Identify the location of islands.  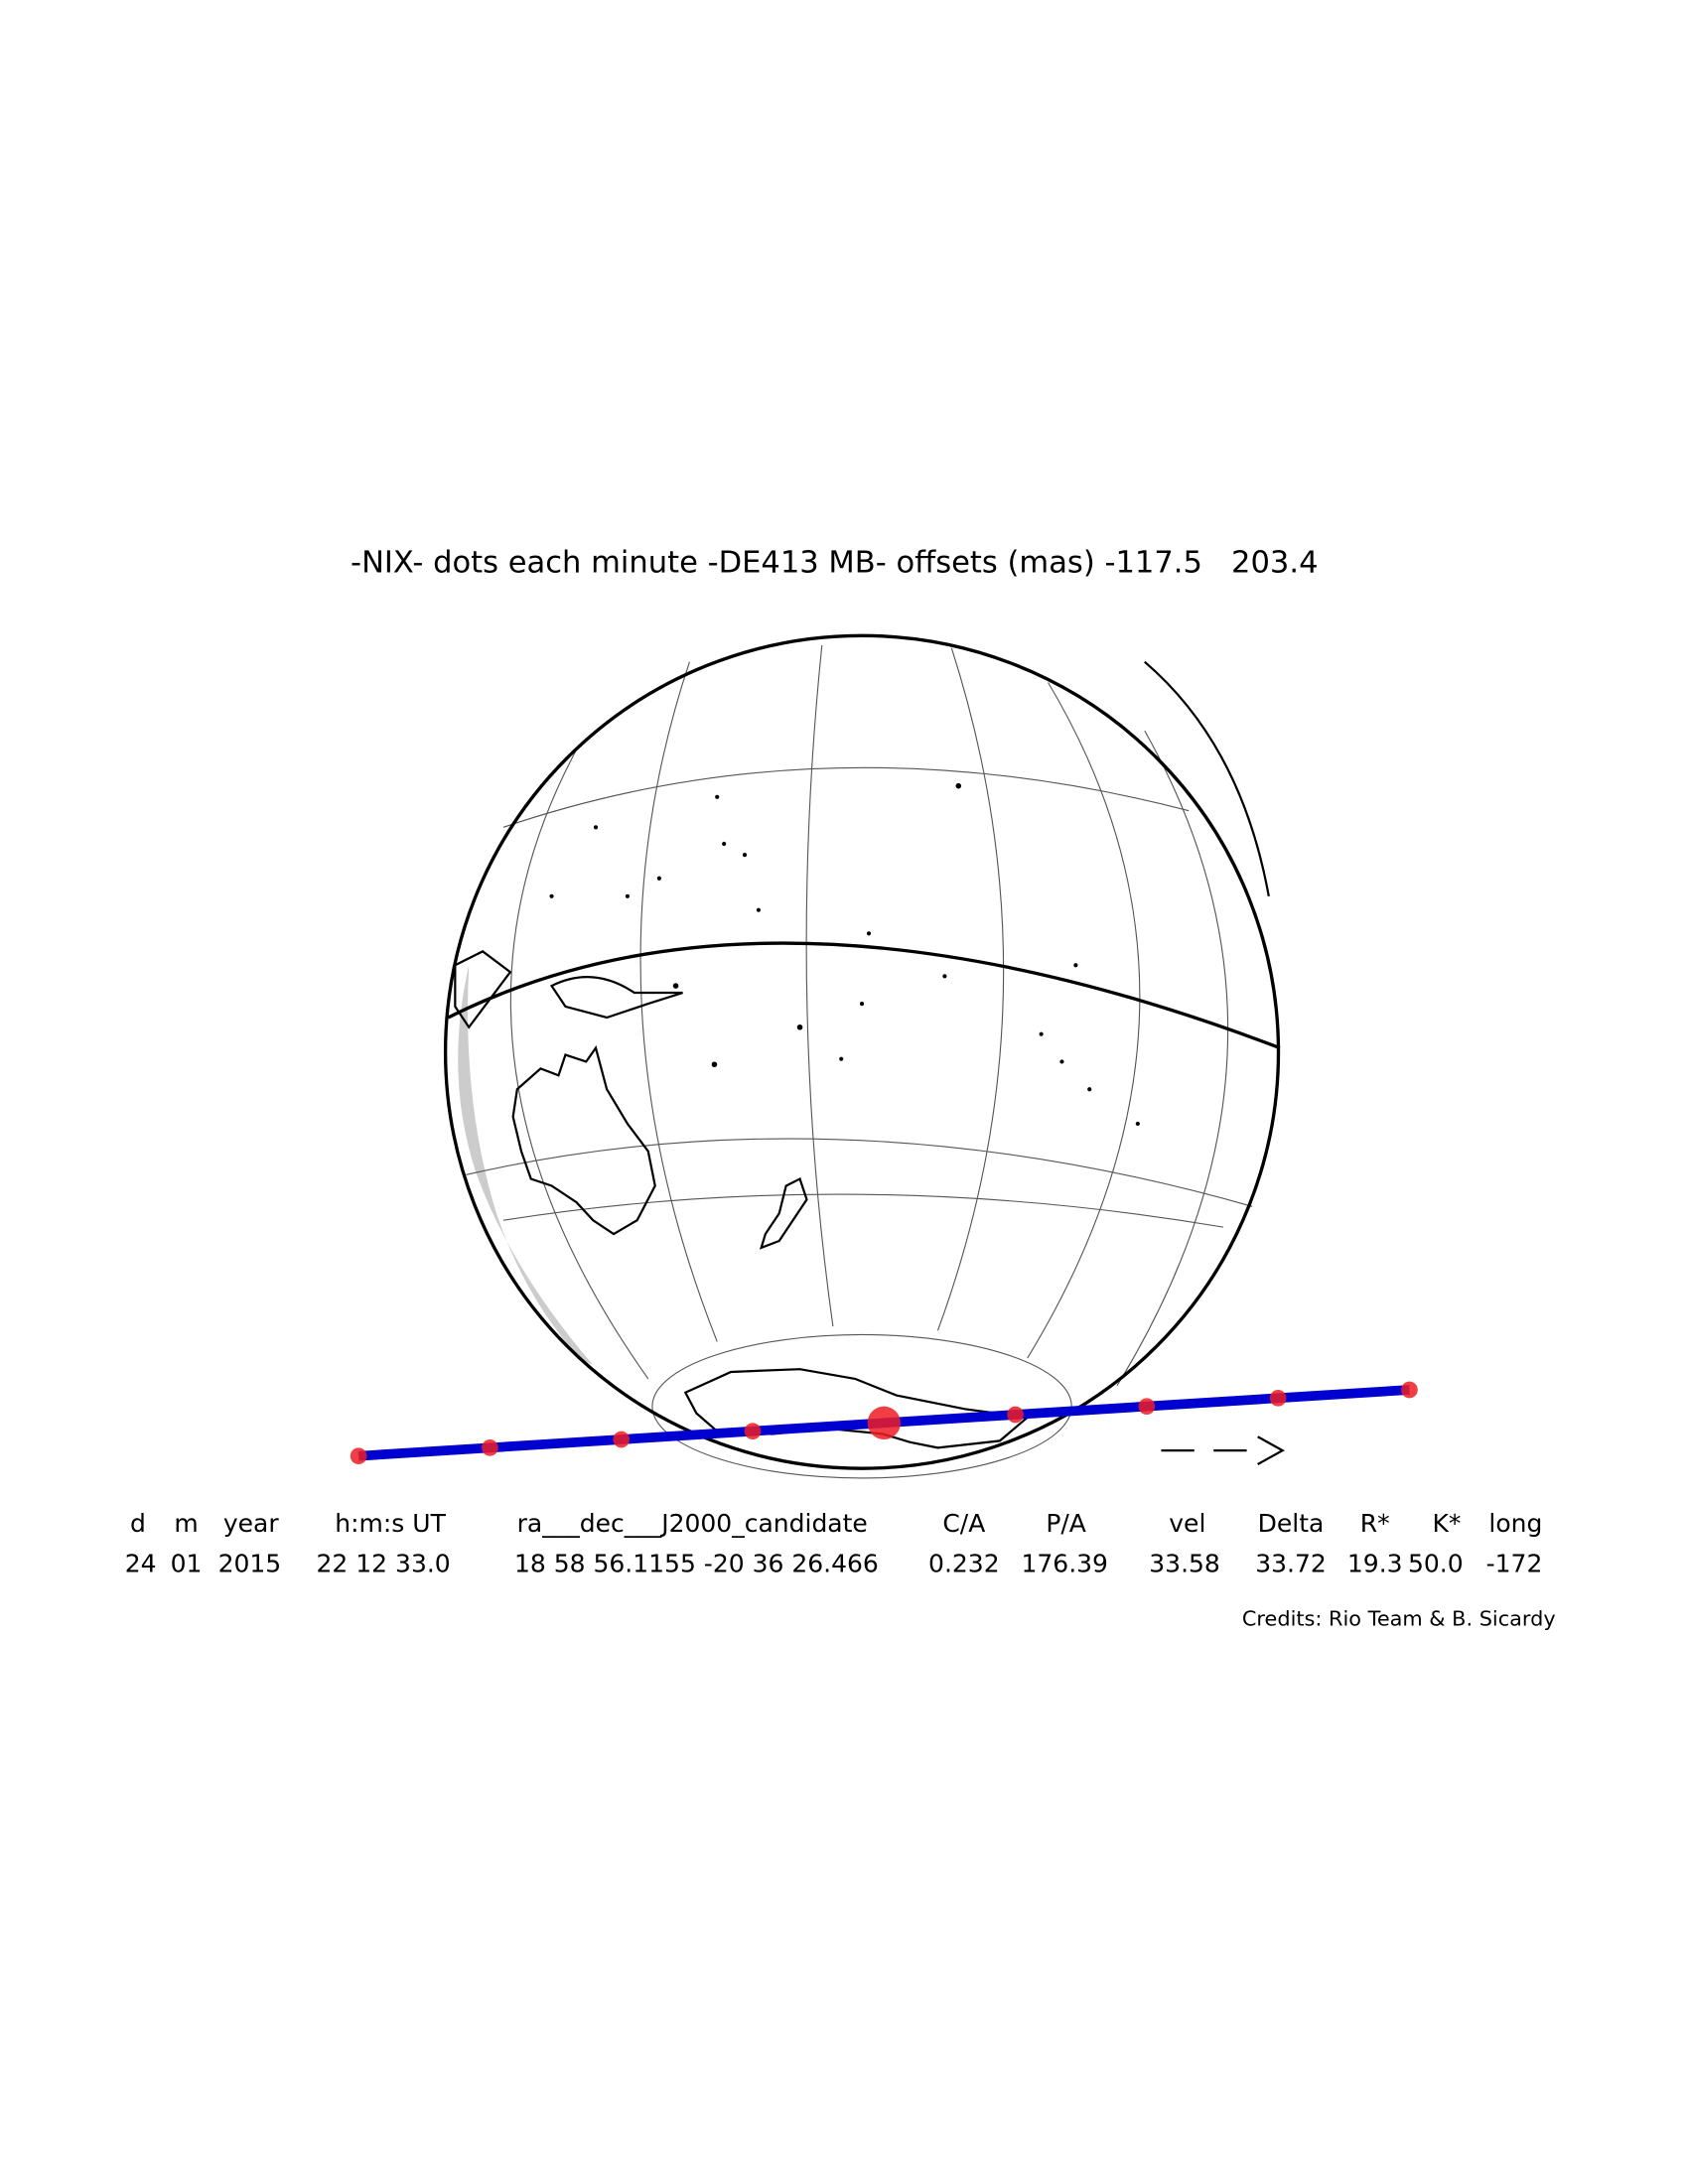
(844, 954).